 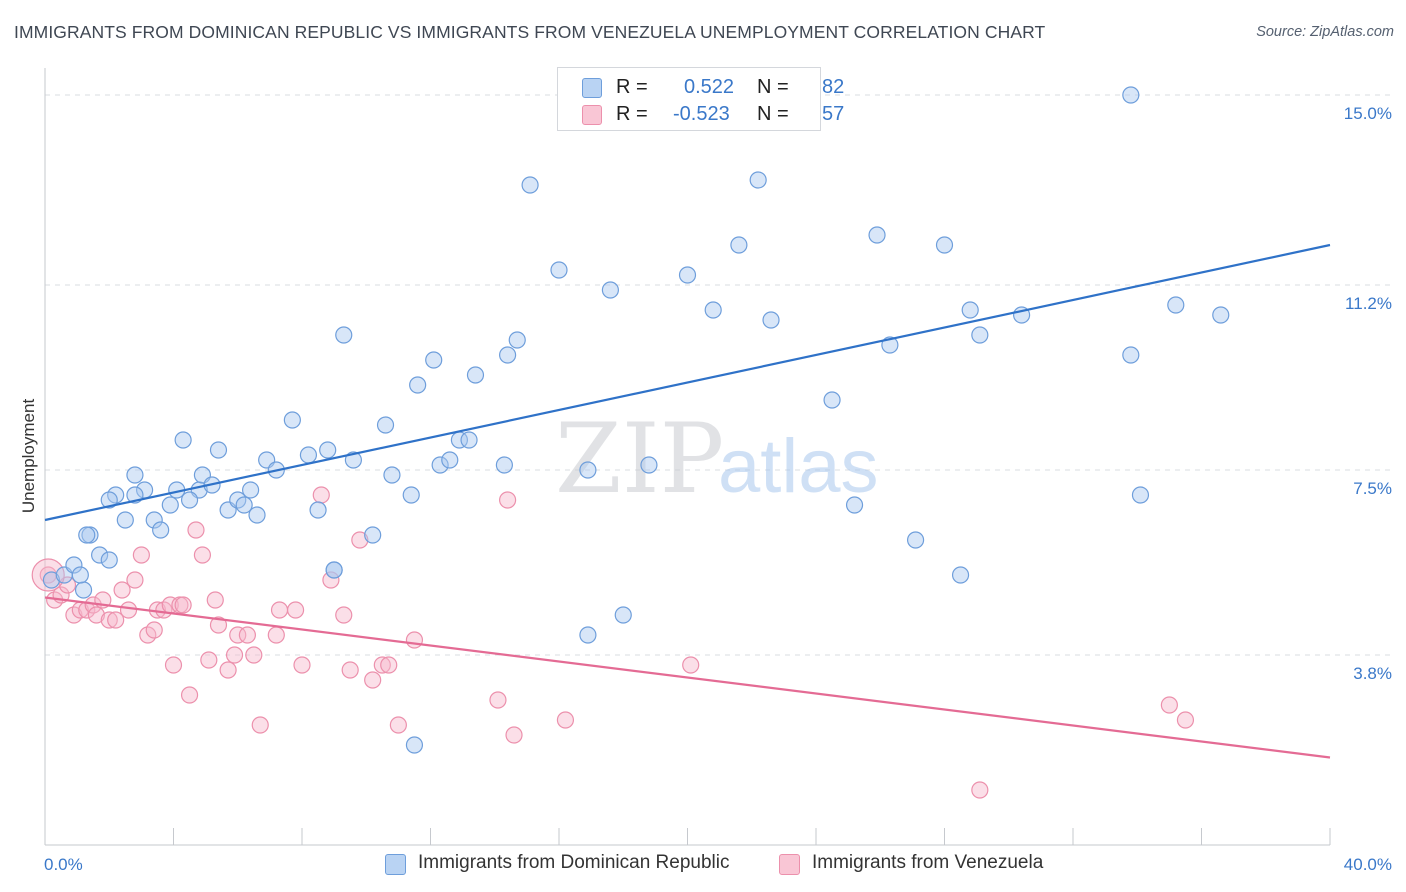 What do you see at coordinates (592, 115) in the screenshot?
I see `legend-swatch-pink` at bounding box center [592, 115].